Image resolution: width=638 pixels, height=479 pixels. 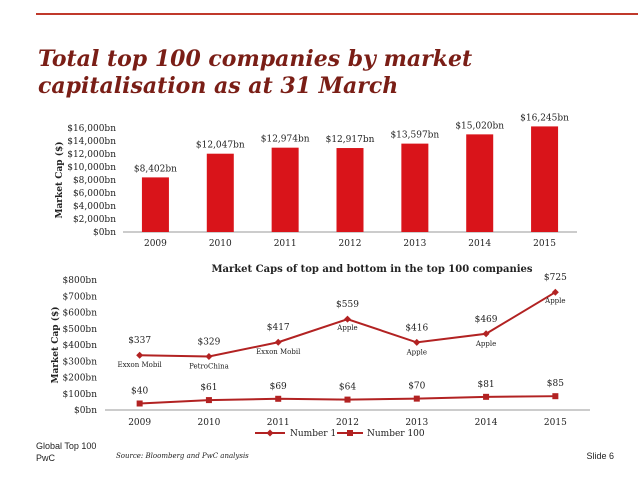 I want to click on series-number-1-data-label: $337, so click(x=139, y=341).